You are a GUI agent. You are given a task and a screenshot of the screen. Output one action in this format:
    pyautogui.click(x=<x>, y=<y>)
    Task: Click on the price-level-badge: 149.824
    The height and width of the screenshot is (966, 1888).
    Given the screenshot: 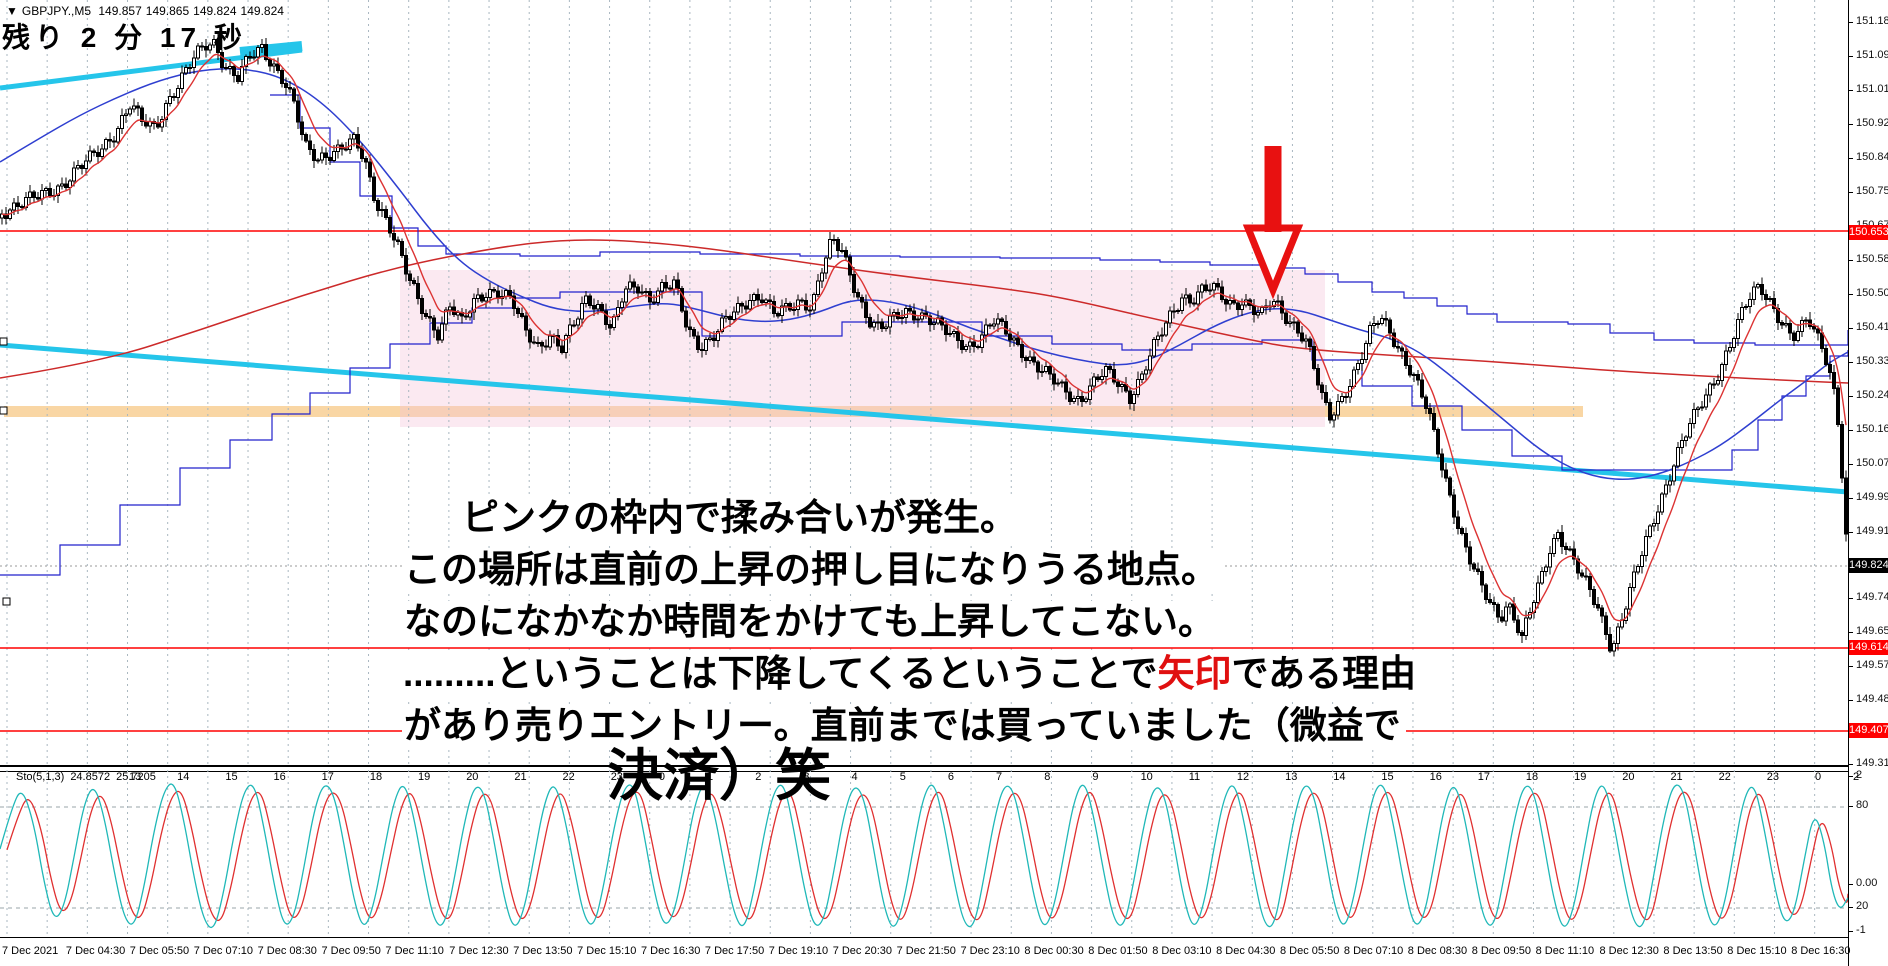 What is the action you would take?
    pyautogui.click(x=1868, y=565)
    